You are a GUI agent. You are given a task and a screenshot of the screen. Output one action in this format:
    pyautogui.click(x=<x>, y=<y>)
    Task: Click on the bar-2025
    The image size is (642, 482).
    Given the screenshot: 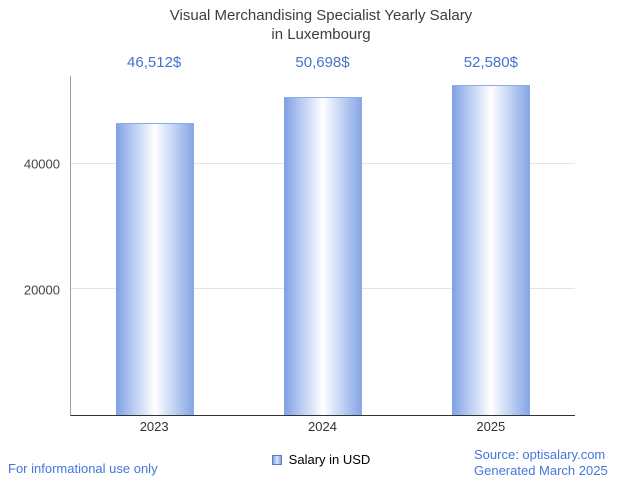 What is the action you would take?
    pyautogui.click(x=491, y=249)
    